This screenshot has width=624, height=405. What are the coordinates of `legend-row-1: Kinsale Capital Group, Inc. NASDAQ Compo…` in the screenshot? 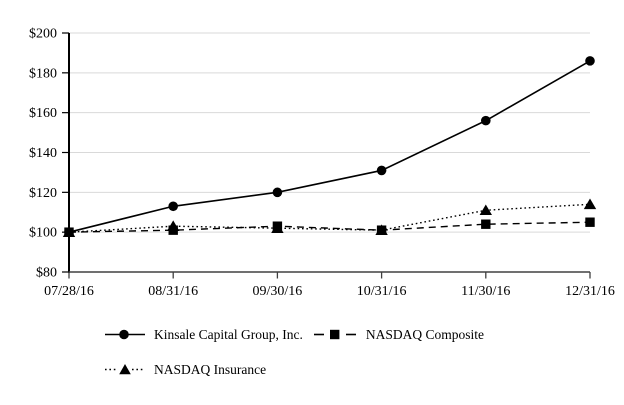 It's located at (294, 334).